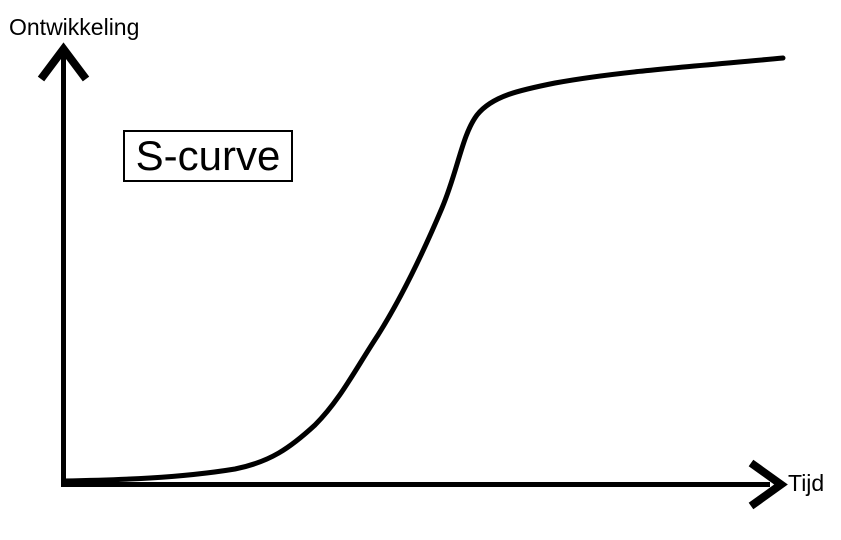  I want to click on x-axis-label: Tijd, so click(806, 483).